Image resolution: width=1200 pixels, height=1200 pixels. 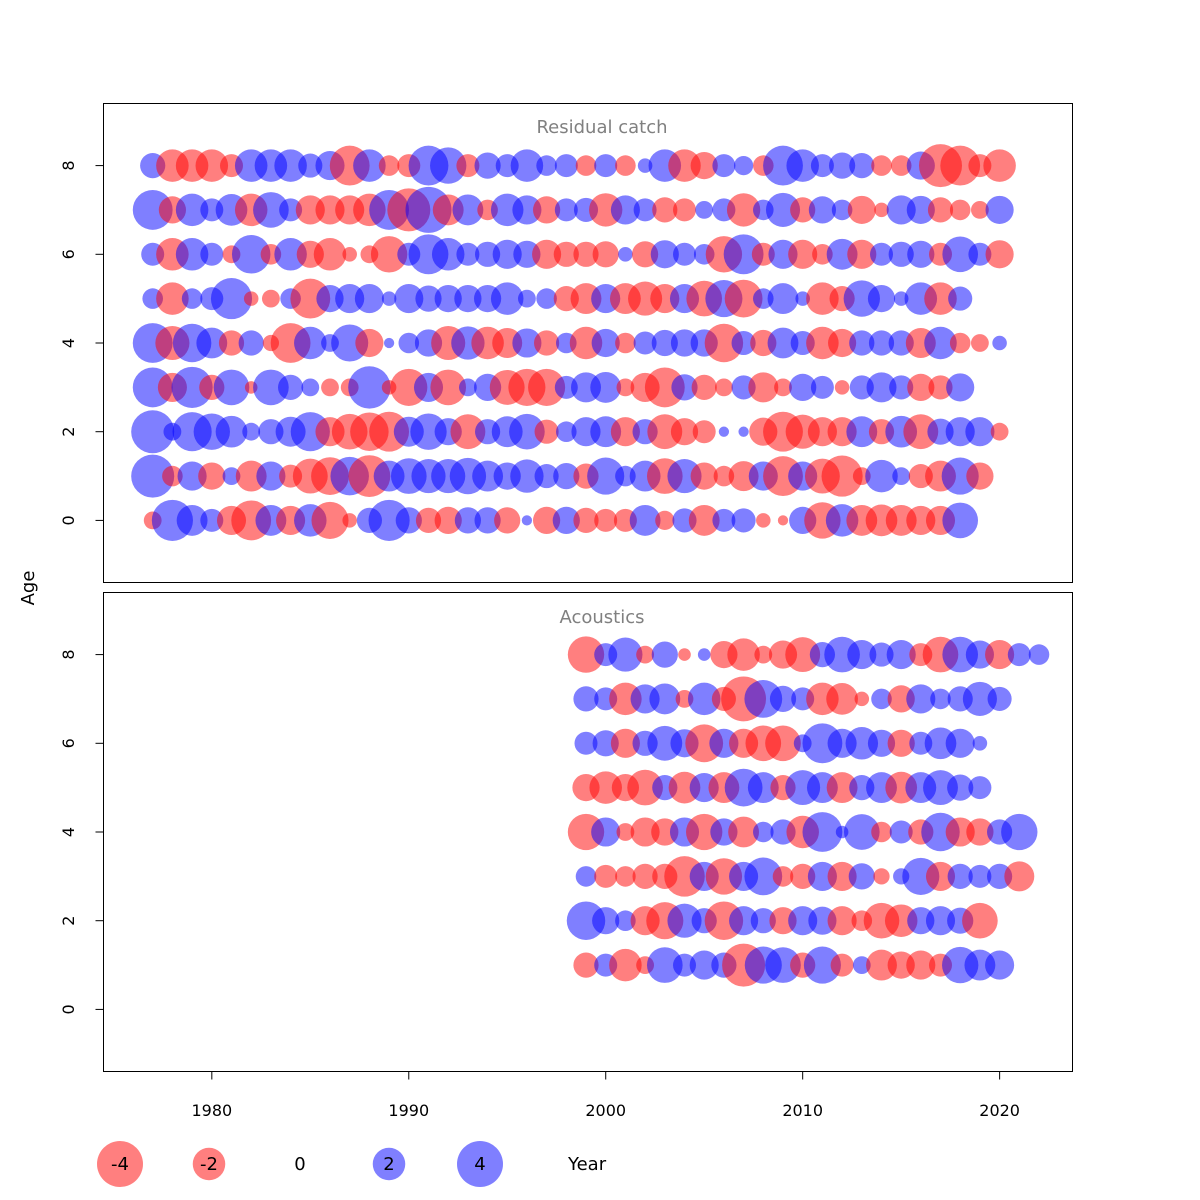 What do you see at coordinates (389, 1164) in the screenshot?
I see `legend-item: 2` at bounding box center [389, 1164].